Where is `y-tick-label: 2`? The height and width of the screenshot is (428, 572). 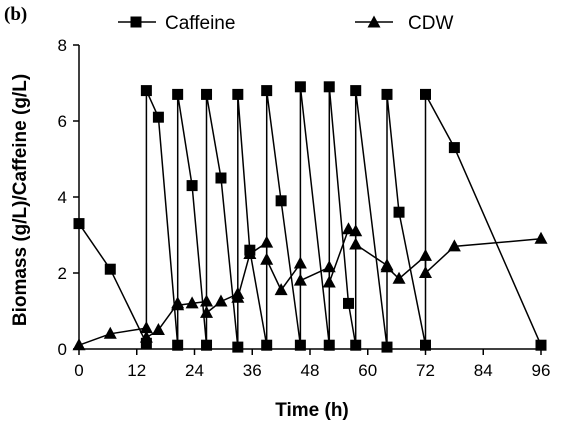 y-tick-label: 2 is located at coordinates (62, 273).